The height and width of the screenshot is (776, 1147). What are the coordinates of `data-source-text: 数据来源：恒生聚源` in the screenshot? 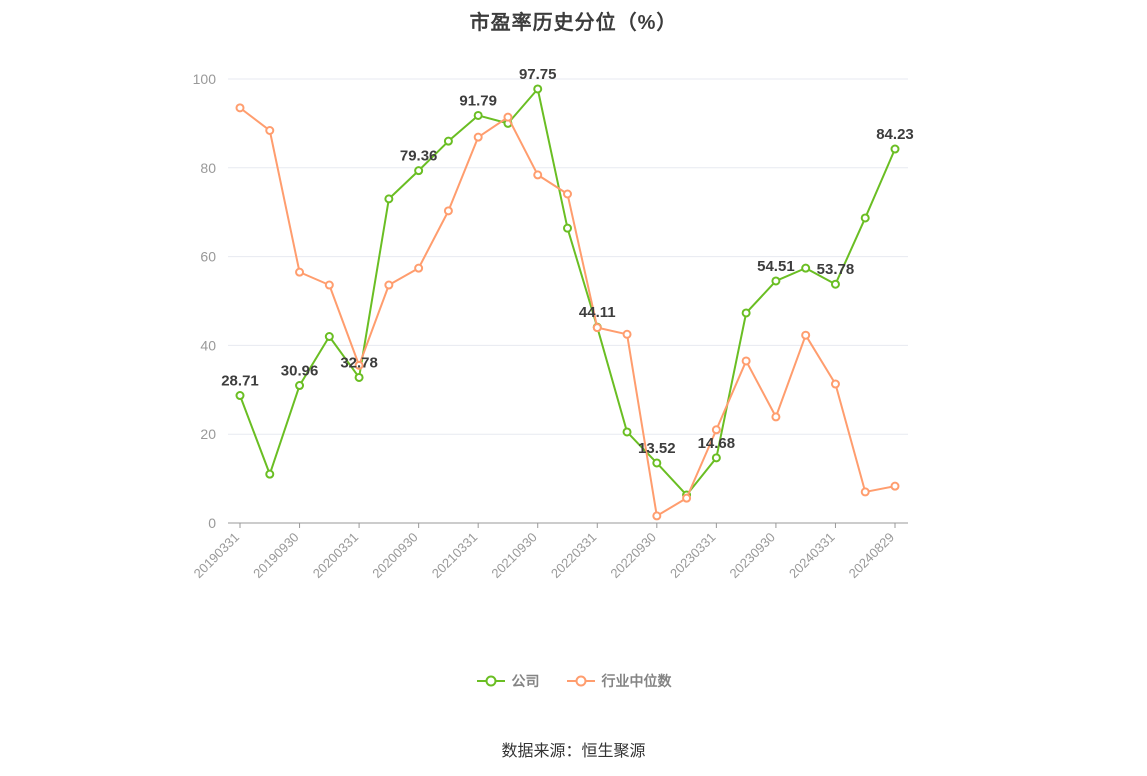 It's located at (573, 751).